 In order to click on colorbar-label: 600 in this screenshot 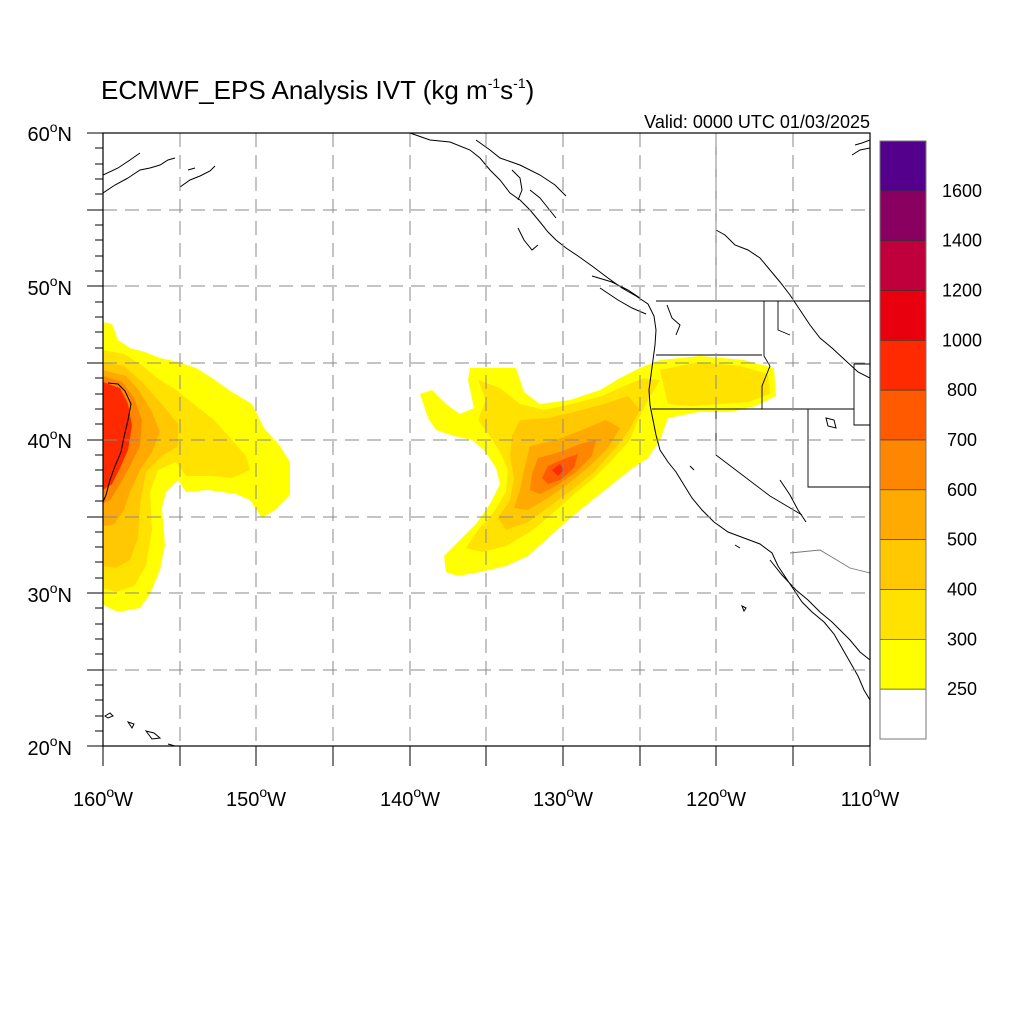, I will do `click(962, 490)`.